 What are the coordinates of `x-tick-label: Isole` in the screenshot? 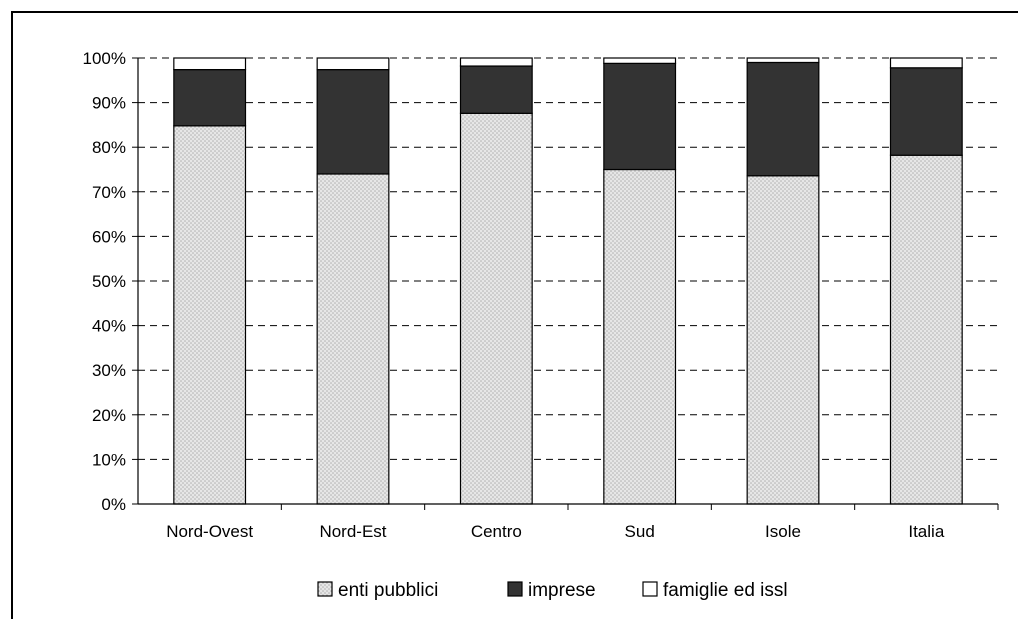 It's located at (783, 531).